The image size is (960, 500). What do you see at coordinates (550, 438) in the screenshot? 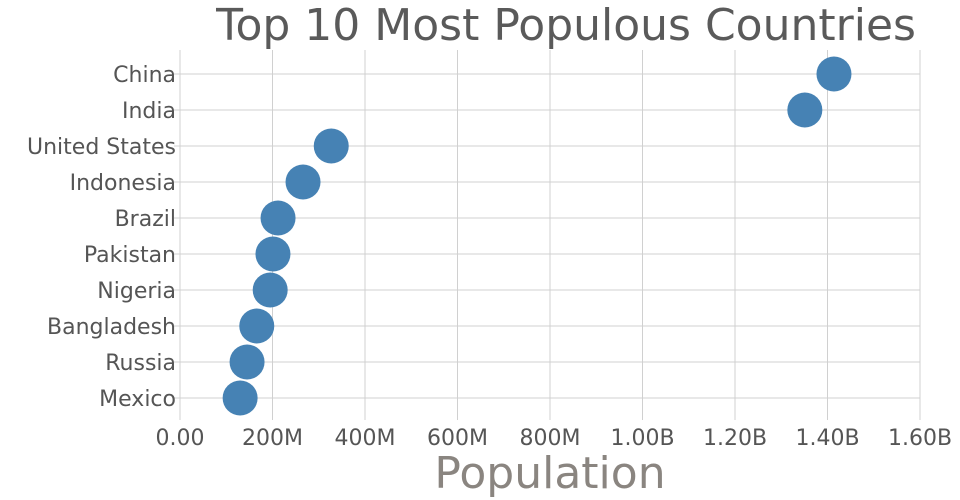
I see `x-tick-label: 800M` at bounding box center [550, 438].